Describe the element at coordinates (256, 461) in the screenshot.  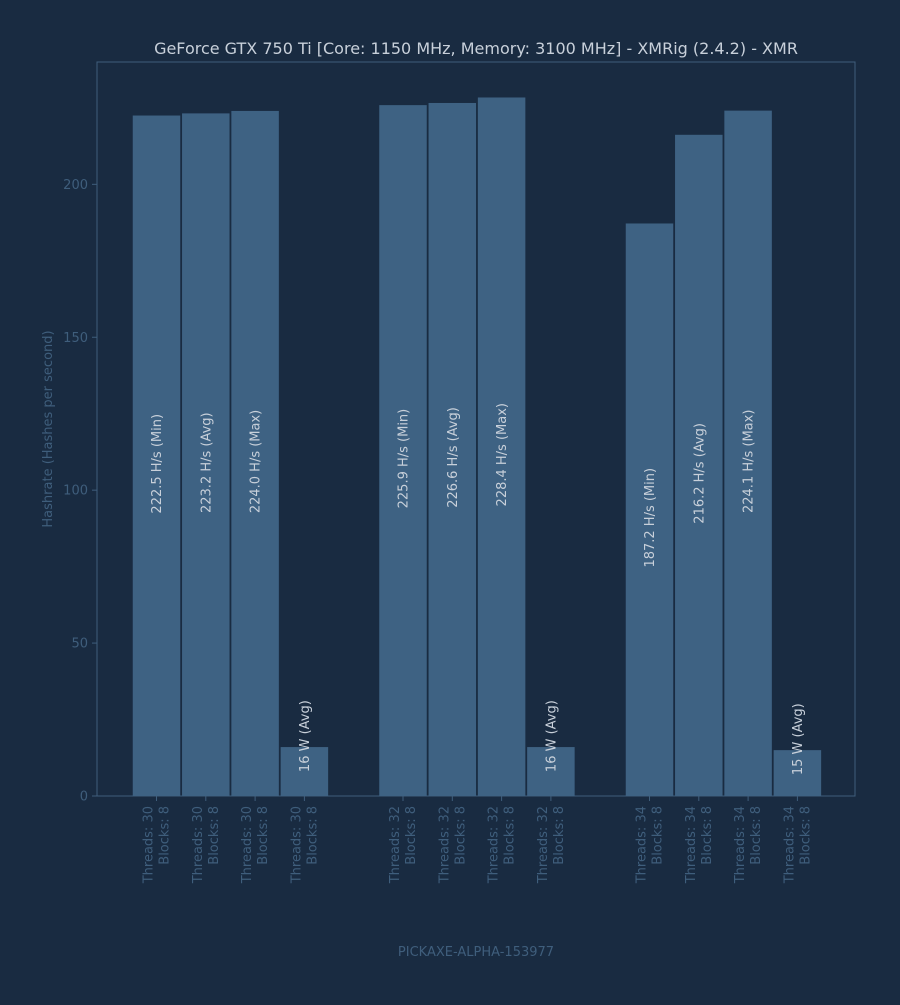
I see `bar-value-label: 224.0 H/s (Max)` at that location.